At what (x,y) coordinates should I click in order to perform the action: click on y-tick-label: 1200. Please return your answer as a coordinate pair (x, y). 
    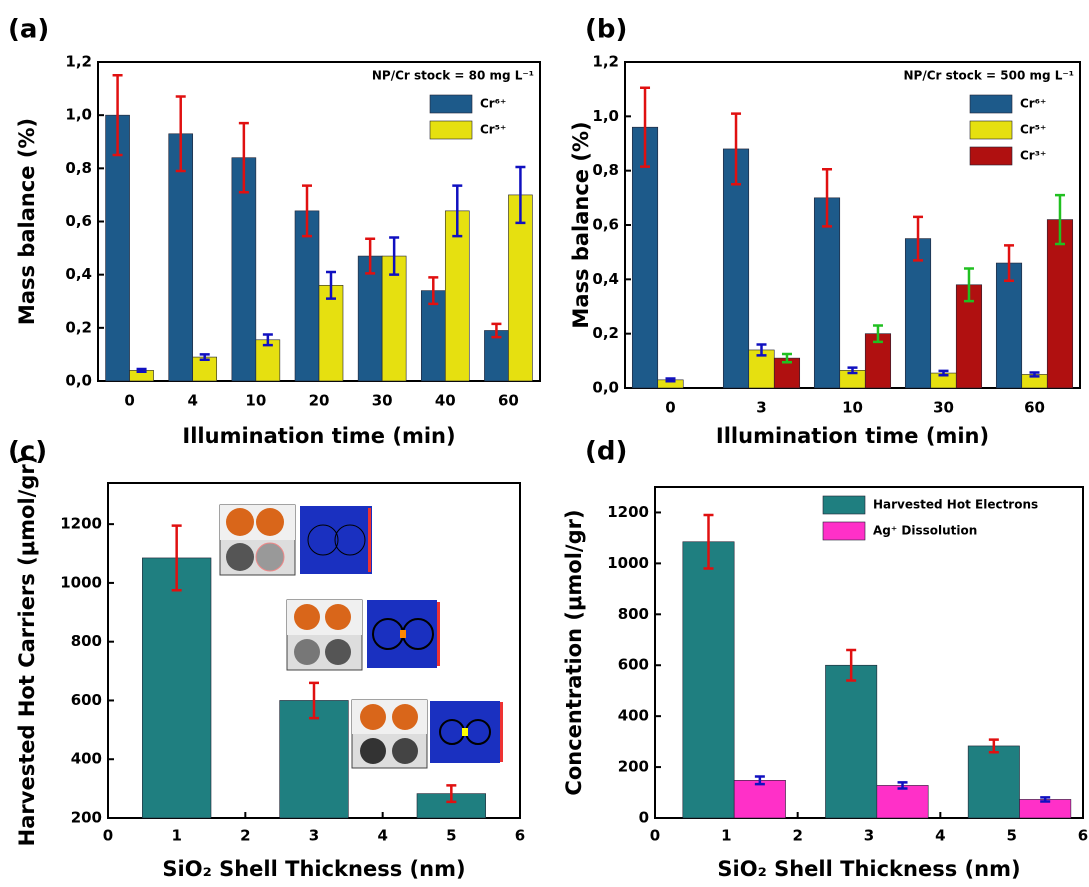
    Looking at the image, I should click on (628, 512).